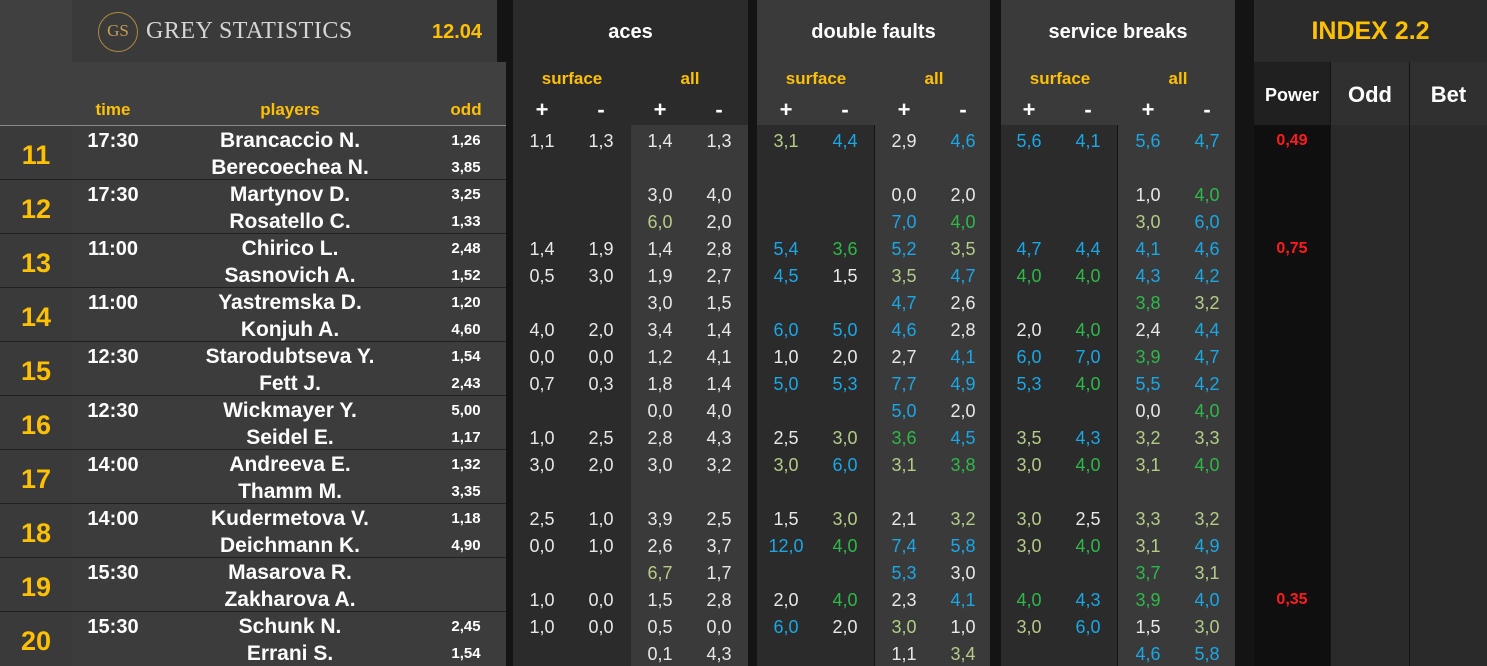  Describe the element at coordinates (904, 276) in the screenshot. I see `stat-value: 3,5` at that location.